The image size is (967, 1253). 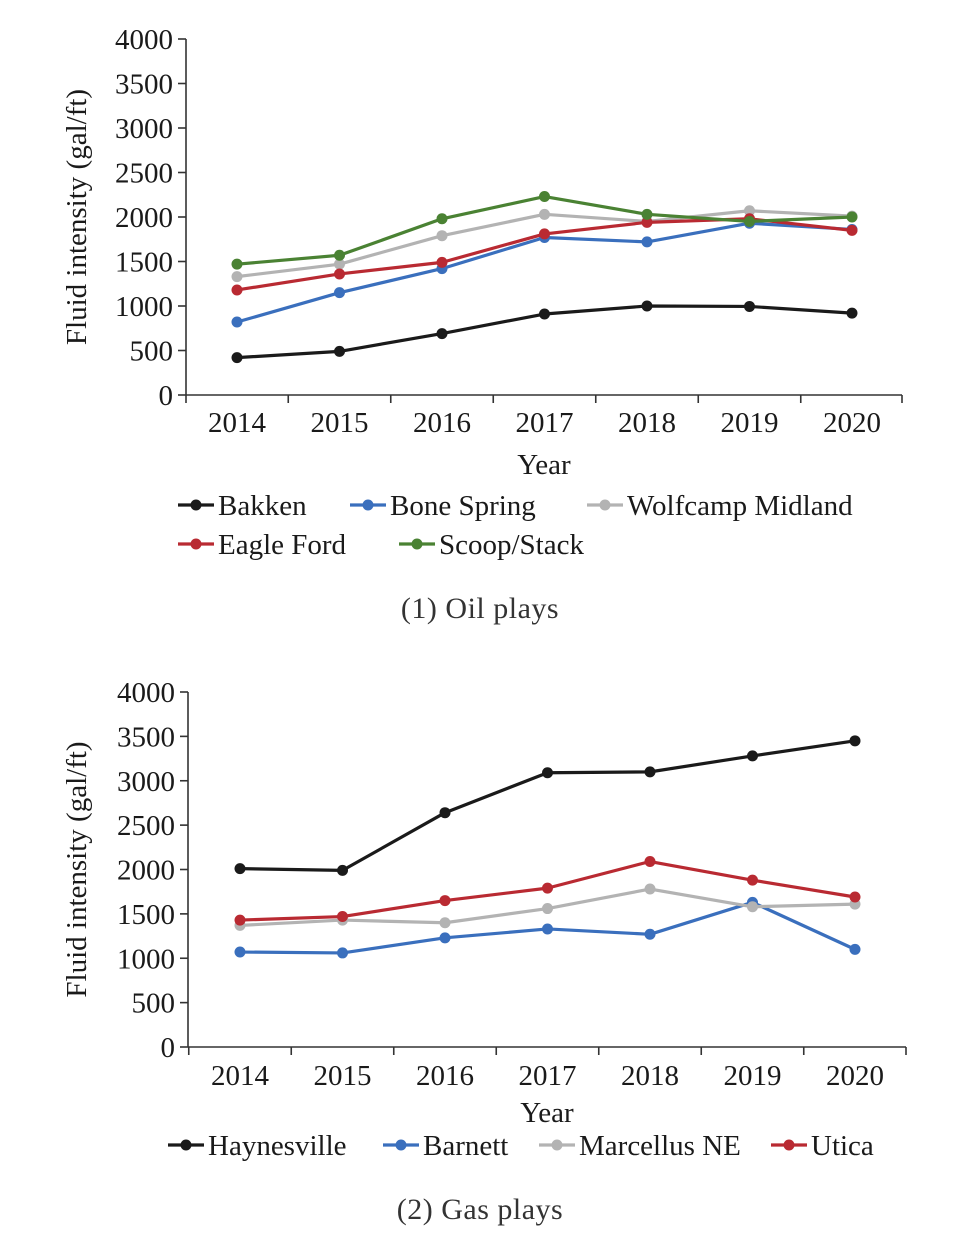 What do you see at coordinates (463, 506) in the screenshot?
I see `legend-label: Bone Spring` at bounding box center [463, 506].